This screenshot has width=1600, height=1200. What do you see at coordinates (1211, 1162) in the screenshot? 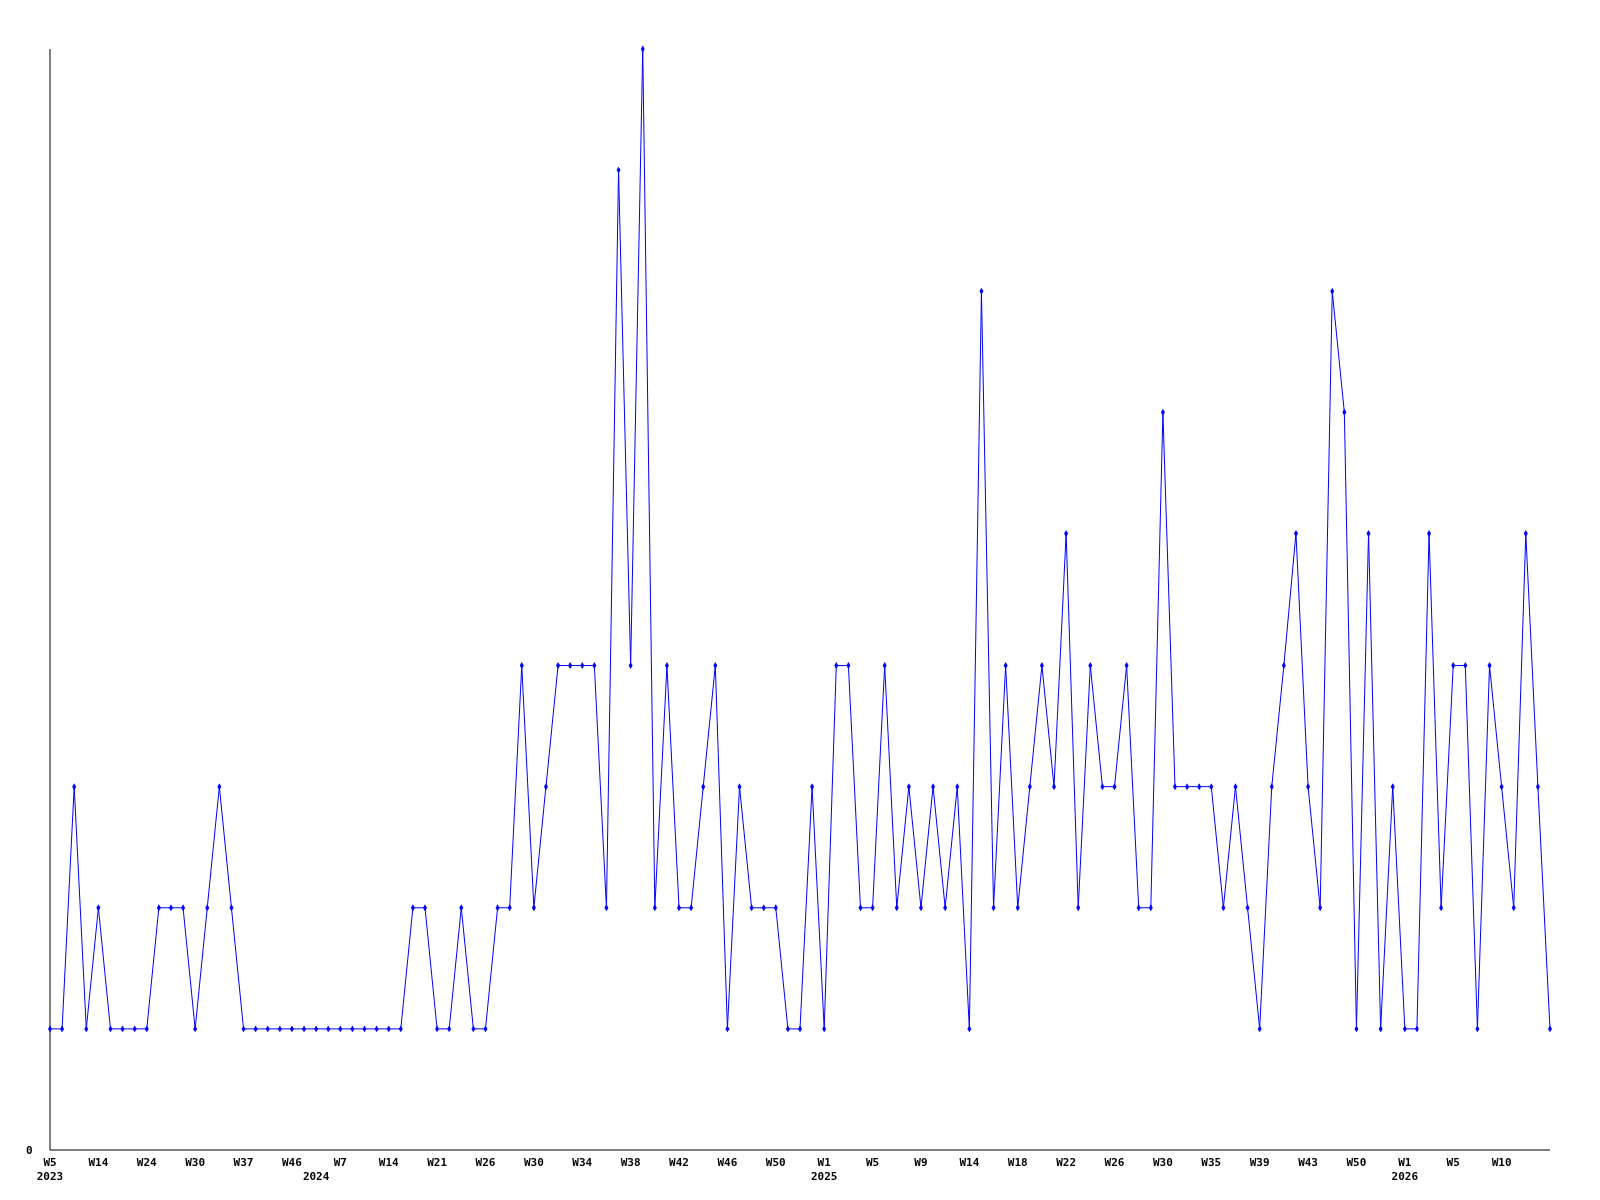
I see `x-tick-label: W35` at bounding box center [1211, 1162].